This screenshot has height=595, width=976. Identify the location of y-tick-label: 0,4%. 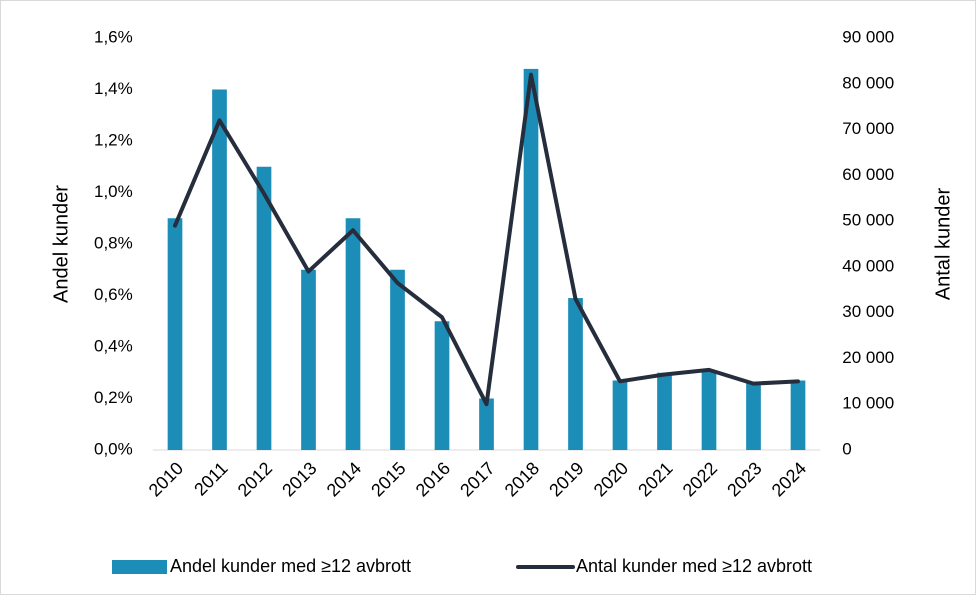
(113, 345).